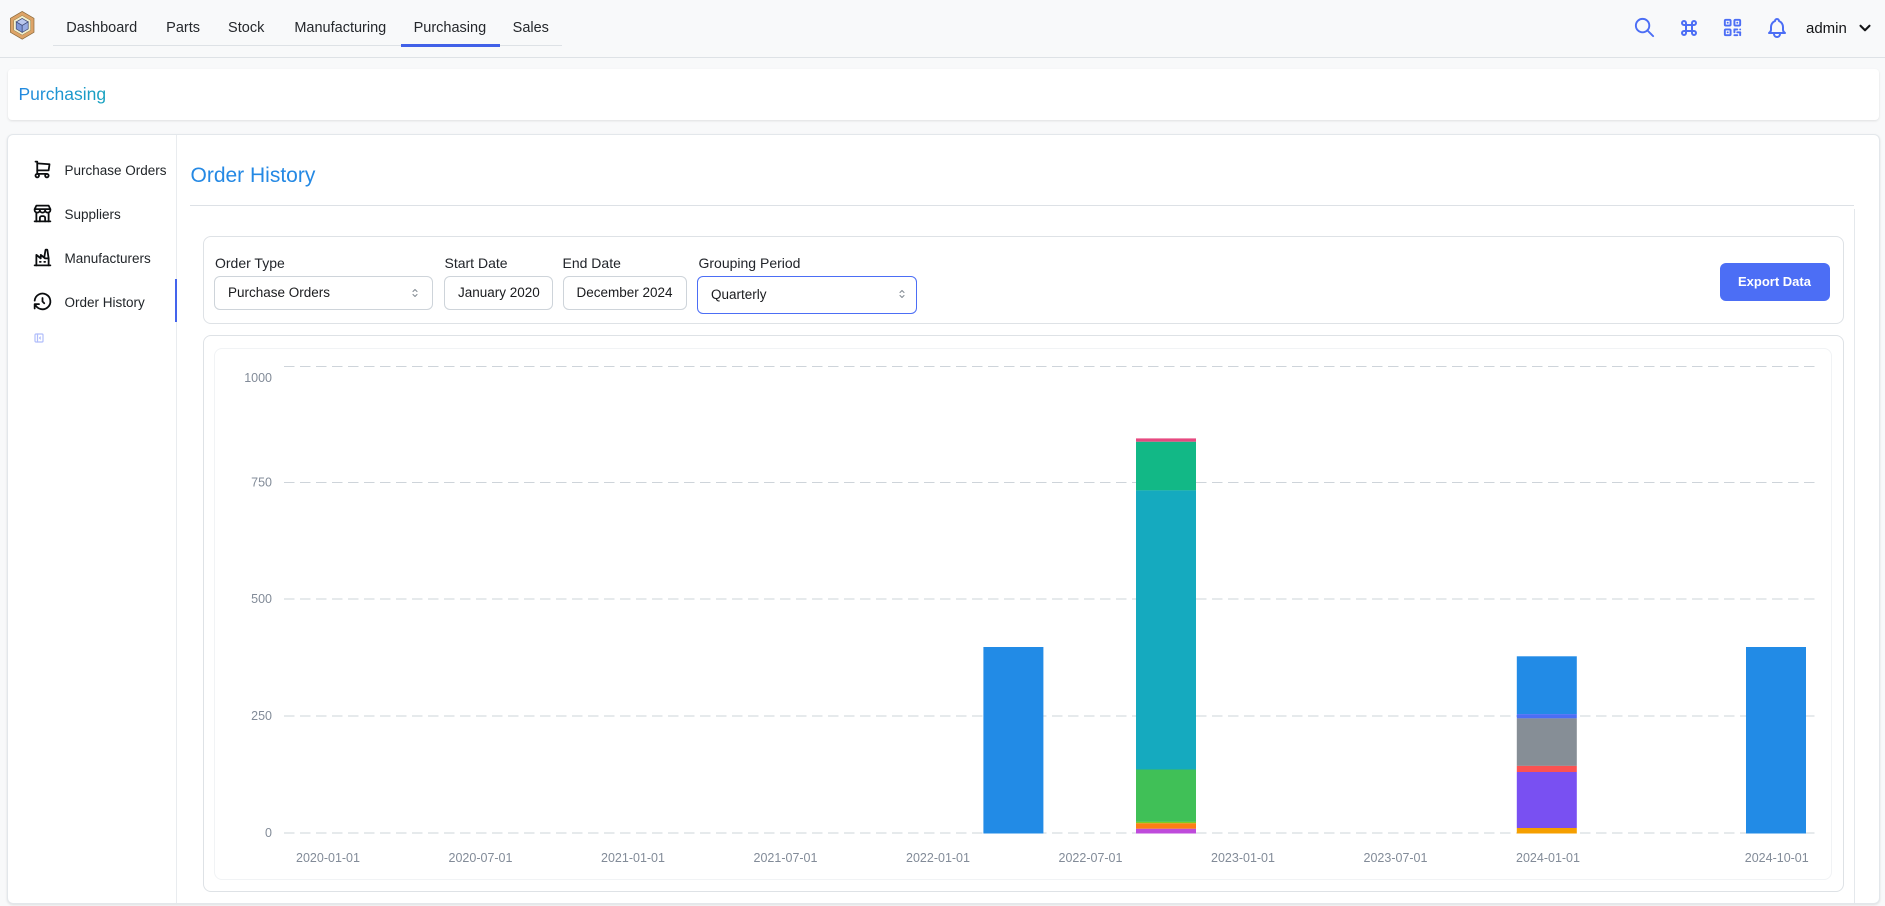 The width and height of the screenshot is (1885, 906). Describe the element at coordinates (258, 378) in the screenshot. I see `svg-text: 1000` at that location.